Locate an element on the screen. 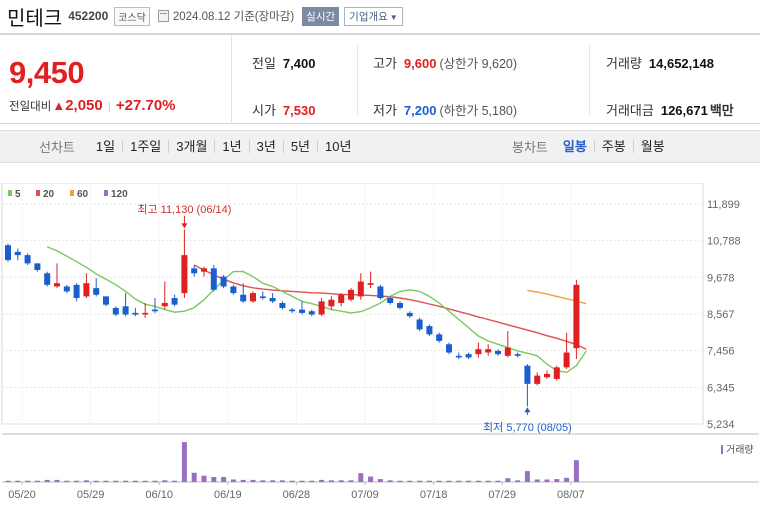 This screenshot has height=515, width=760. open-label: 시가 is located at coordinates (264, 110).